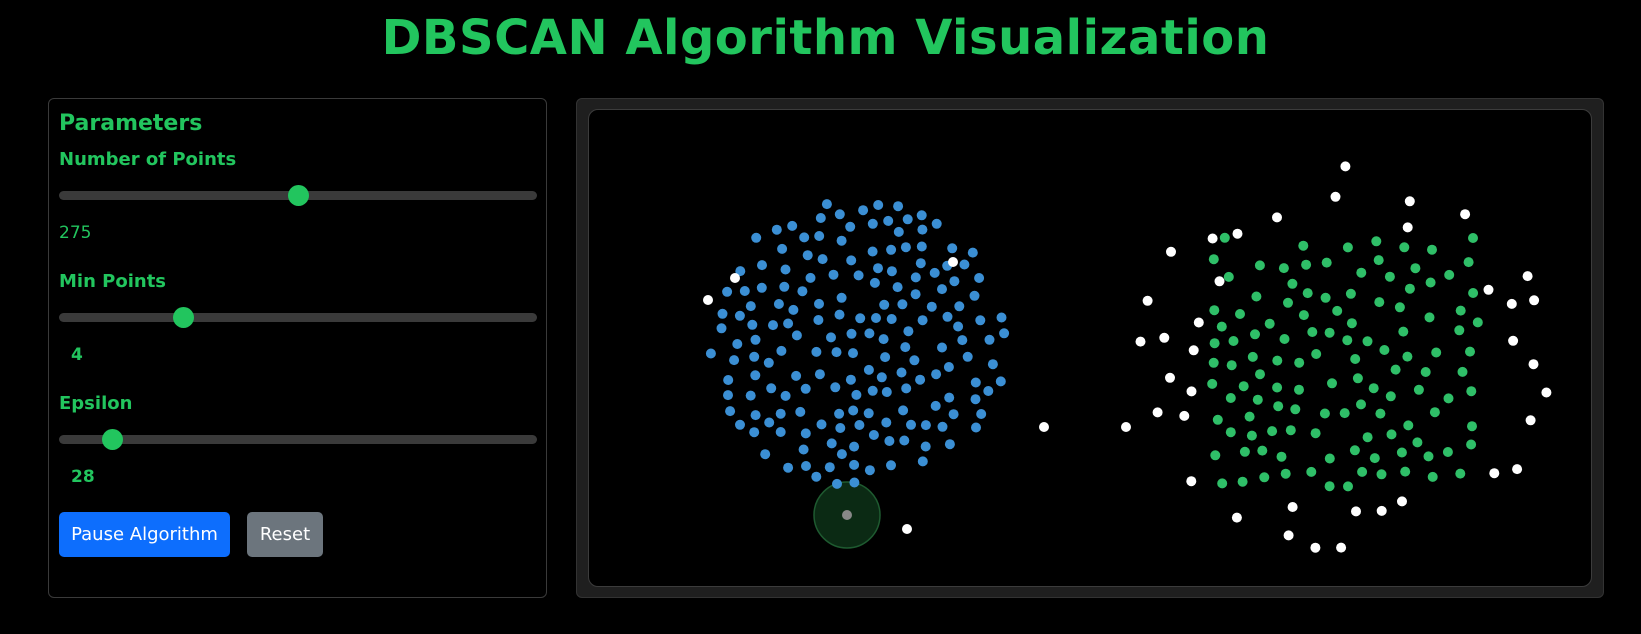 This screenshot has height=634, width=1641. I want to click on num-points-slider, so click(298, 195).